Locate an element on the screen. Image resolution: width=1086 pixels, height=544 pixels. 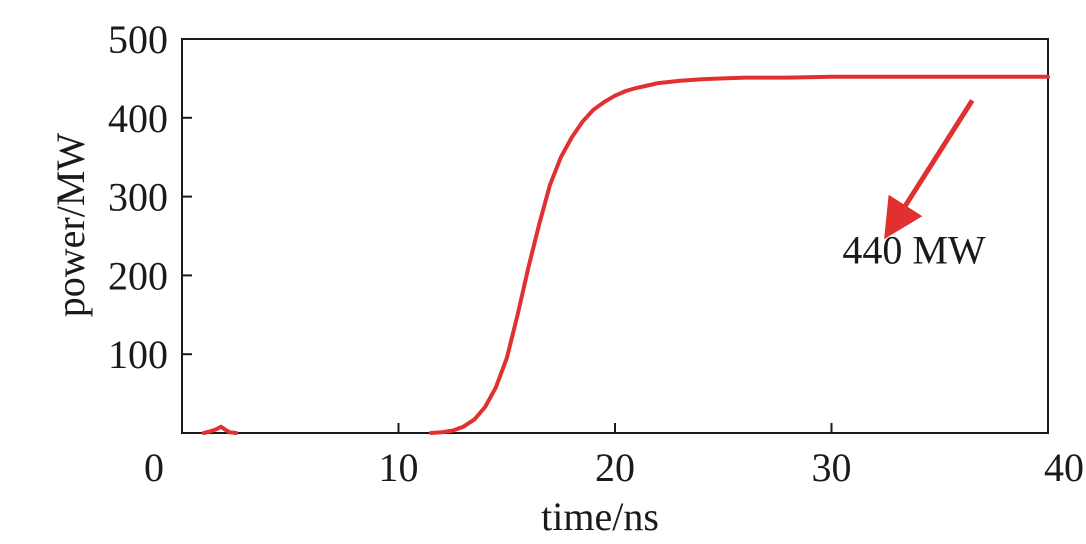
x-tick-label: 20 is located at coordinates (615, 467).